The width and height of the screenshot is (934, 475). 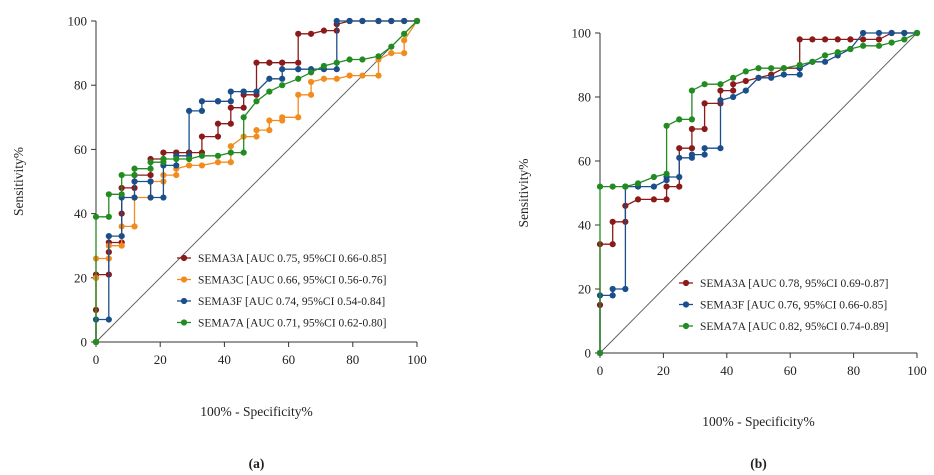 What do you see at coordinates (794, 327) in the screenshot?
I see `legend-entry: SEMA7A [AUC 0.82, 95%CI 0.74-0.89]` at bounding box center [794, 327].